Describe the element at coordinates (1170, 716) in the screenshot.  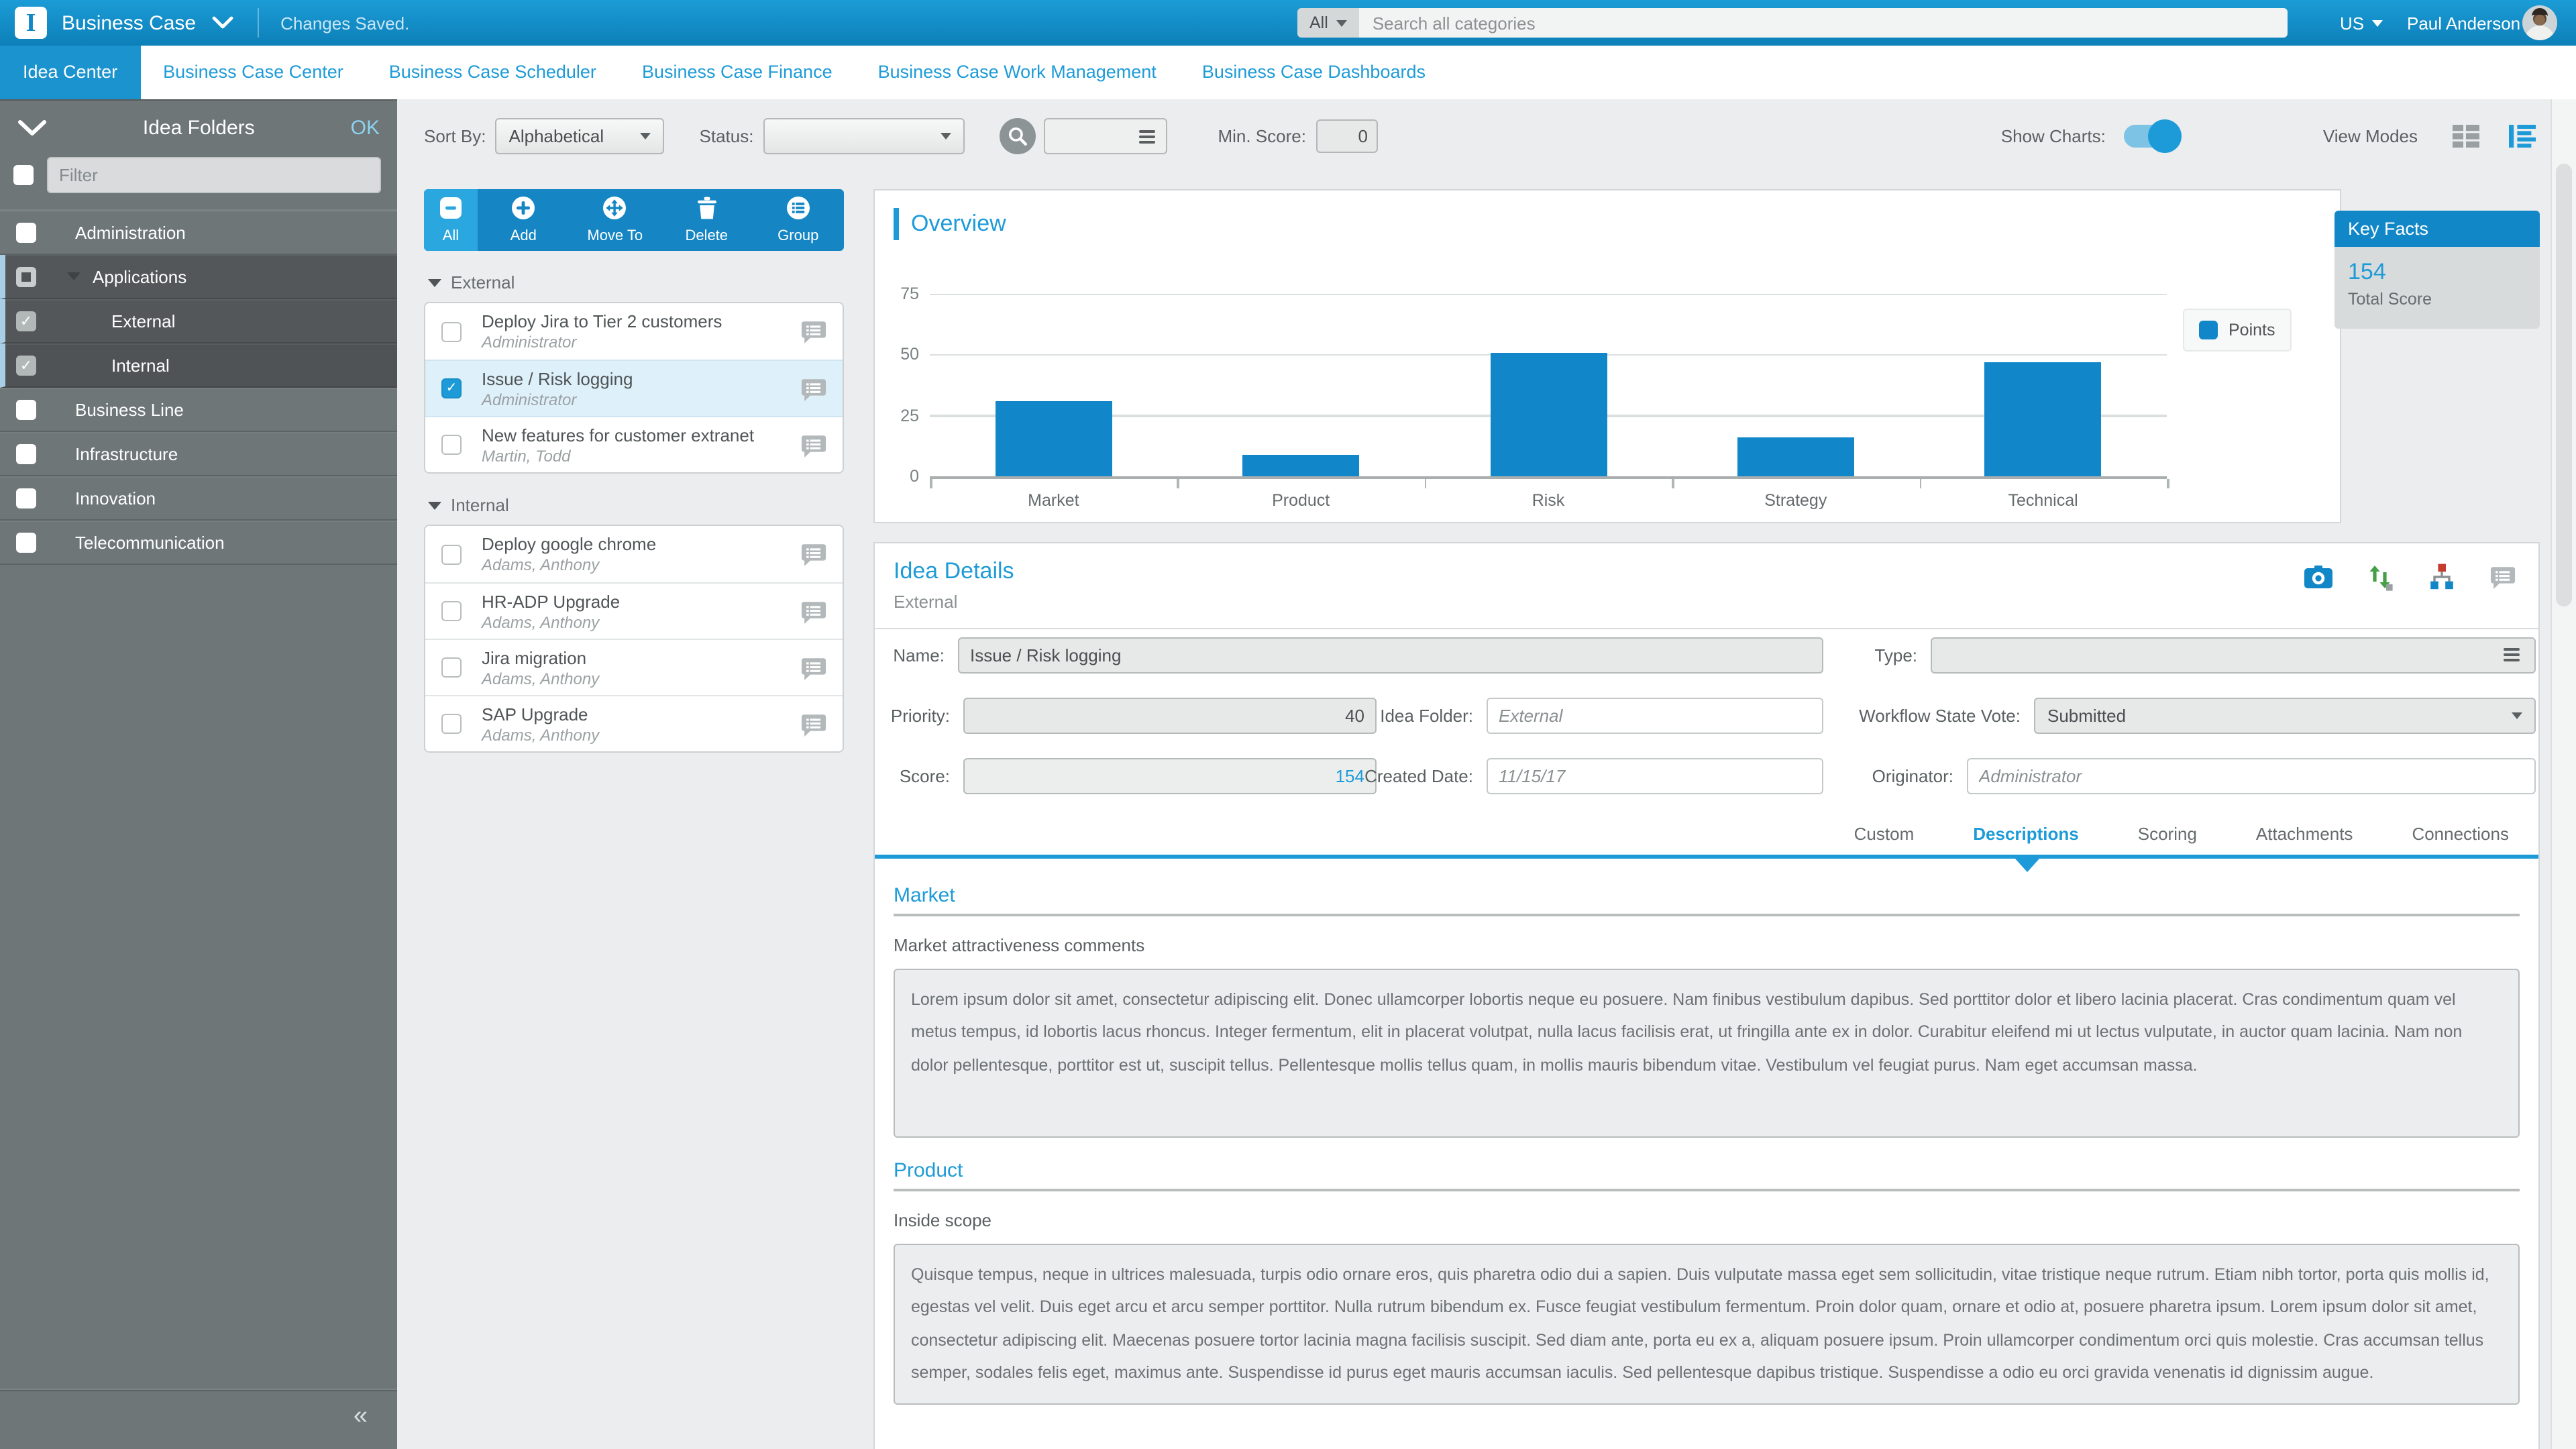
I see `priority-input` at that location.